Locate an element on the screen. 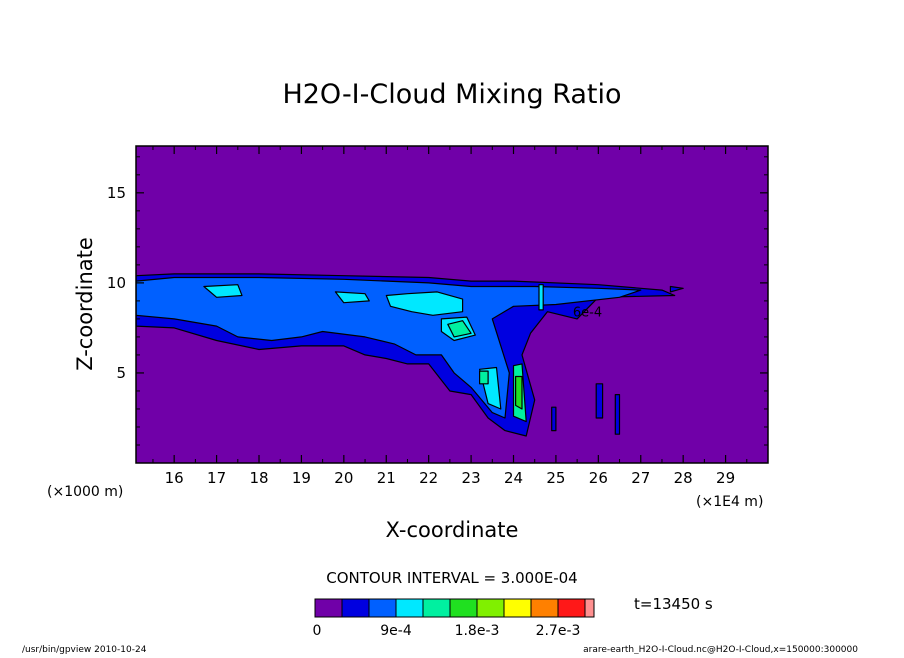 Image resolution: width=904 pixels, height=658 pixels. x-unit-left: (×1000 m) is located at coordinates (85, 492).